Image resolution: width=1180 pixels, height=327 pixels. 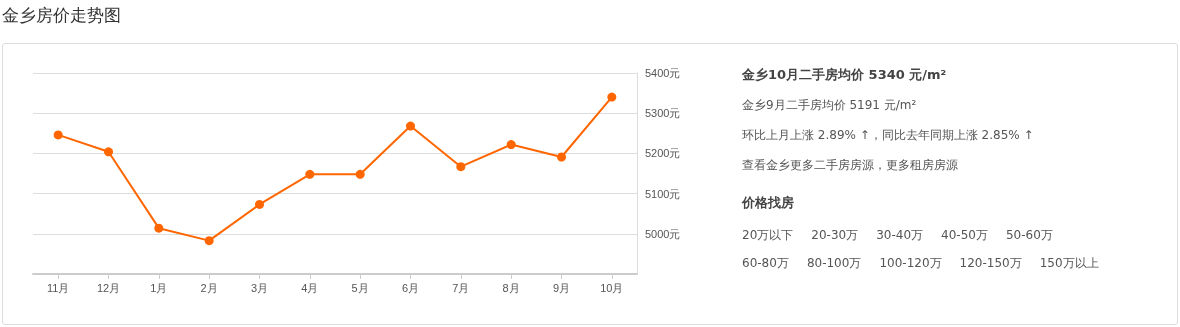 What do you see at coordinates (663, 193) in the screenshot?
I see `y-tick-label: 5100元` at bounding box center [663, 193].